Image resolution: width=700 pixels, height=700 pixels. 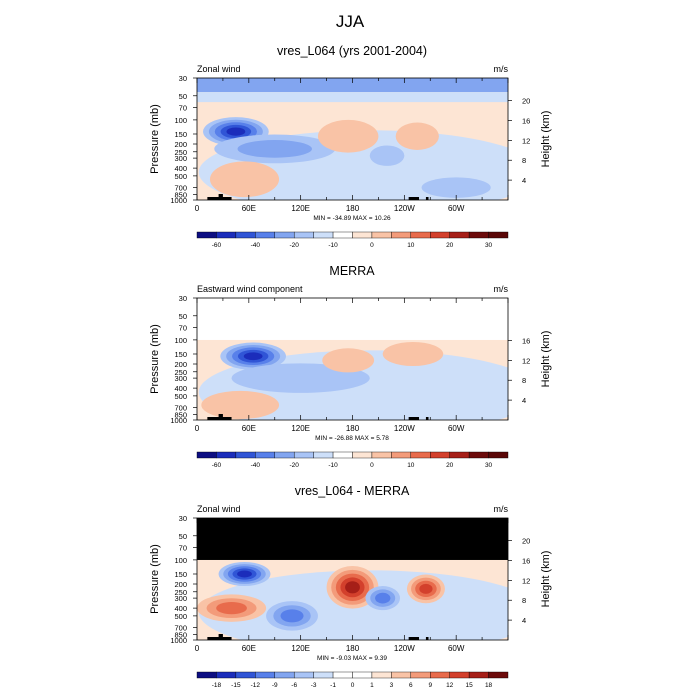 What do you see at coordinates (352, 218) in the screenshot?
I see `stats-label: MIN = -34.89 MAX = 10.26` at bounding box center [352, 218].